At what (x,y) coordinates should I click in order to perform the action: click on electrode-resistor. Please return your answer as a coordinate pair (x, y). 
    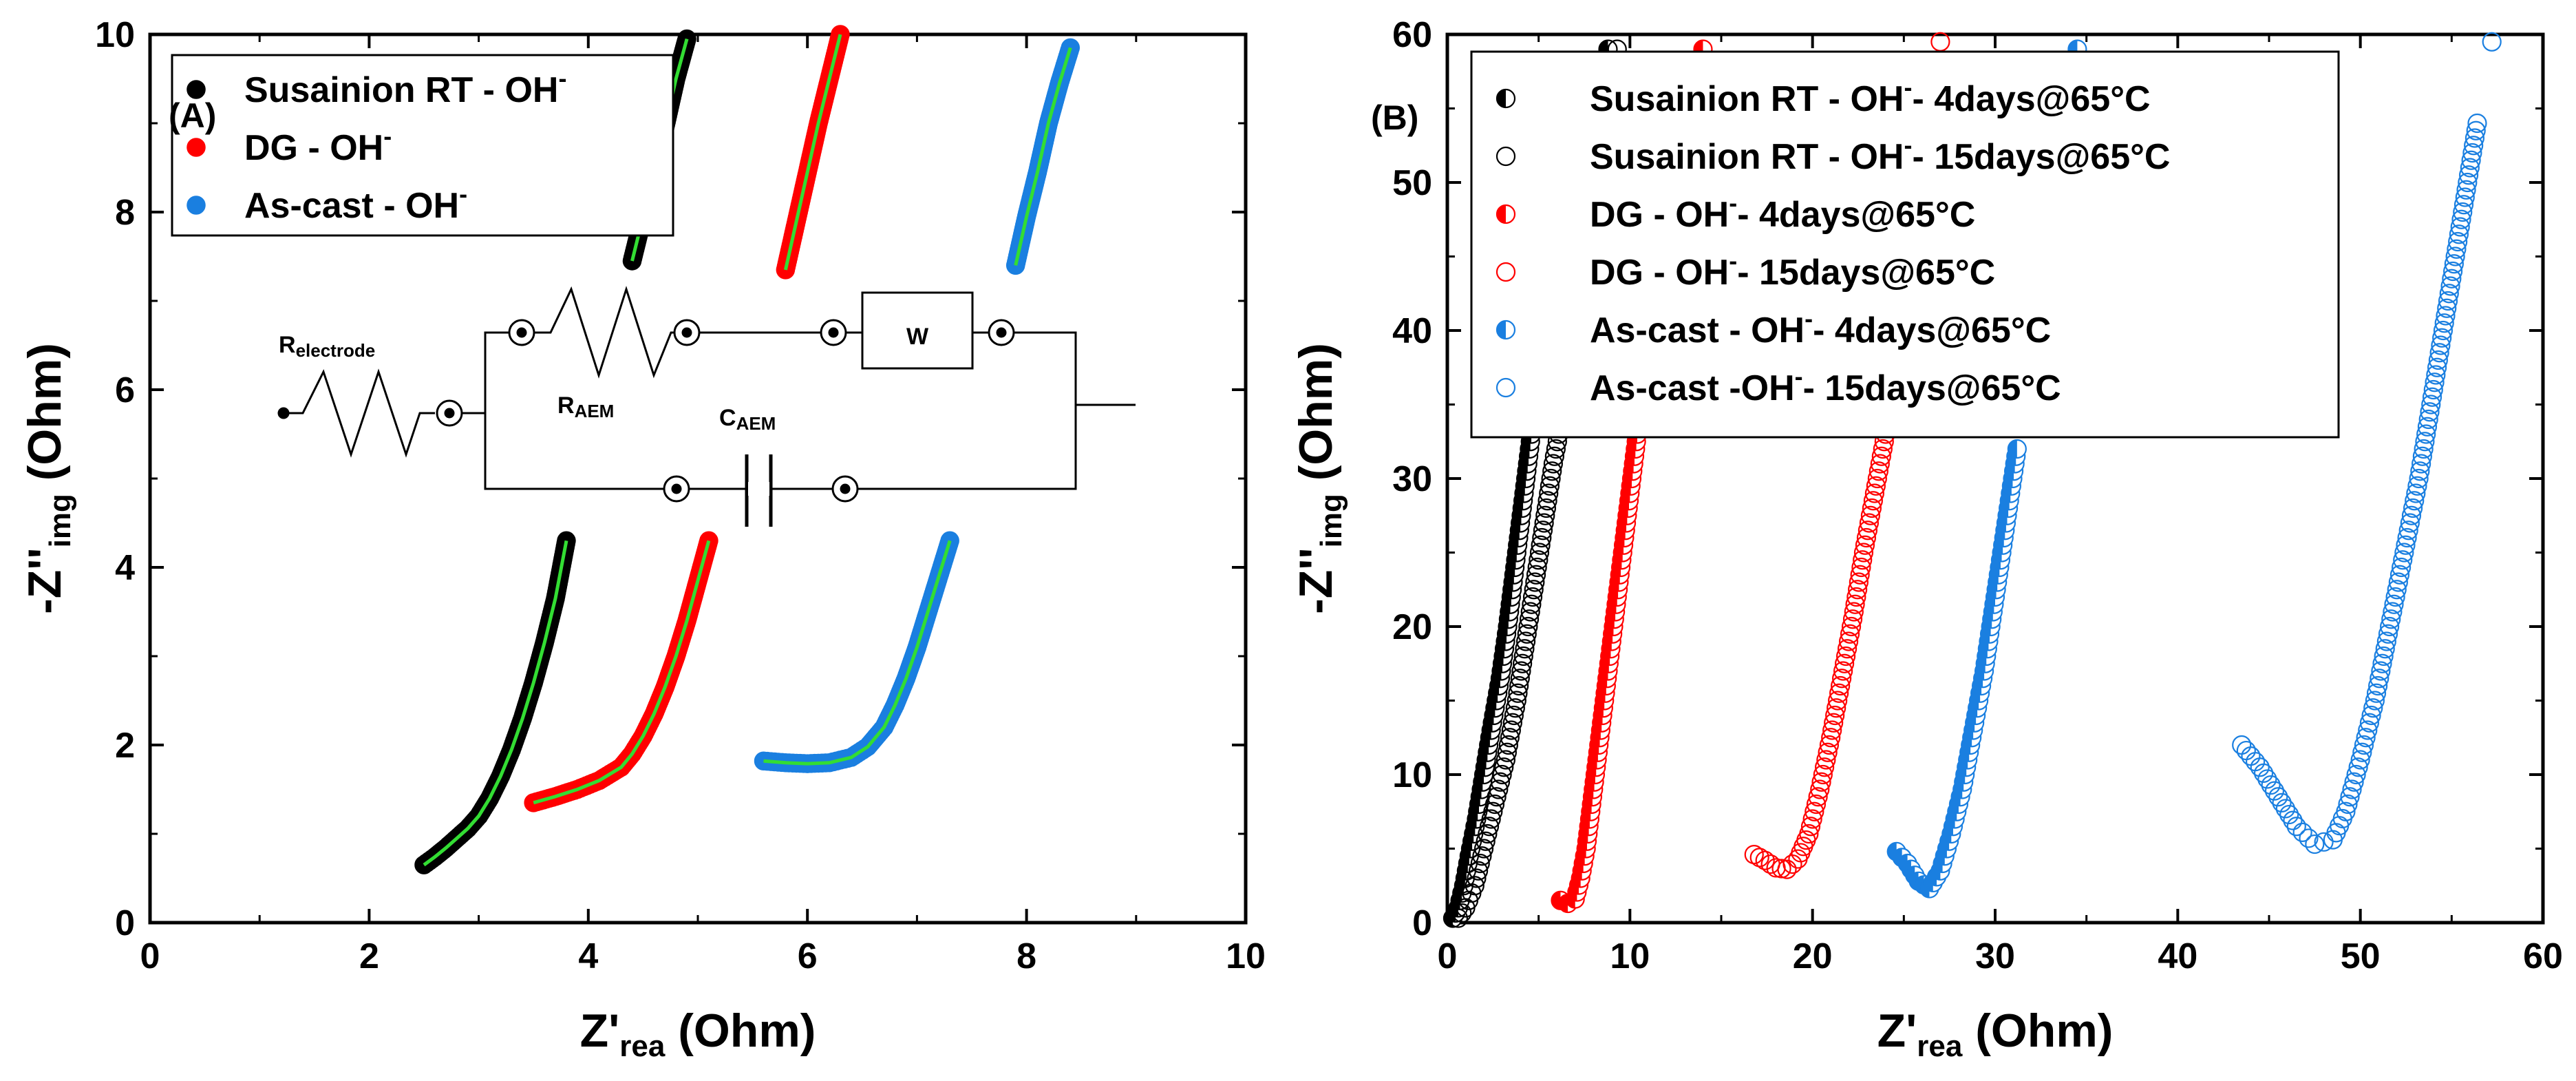
    Looking at the image, I should click on (359, 413).